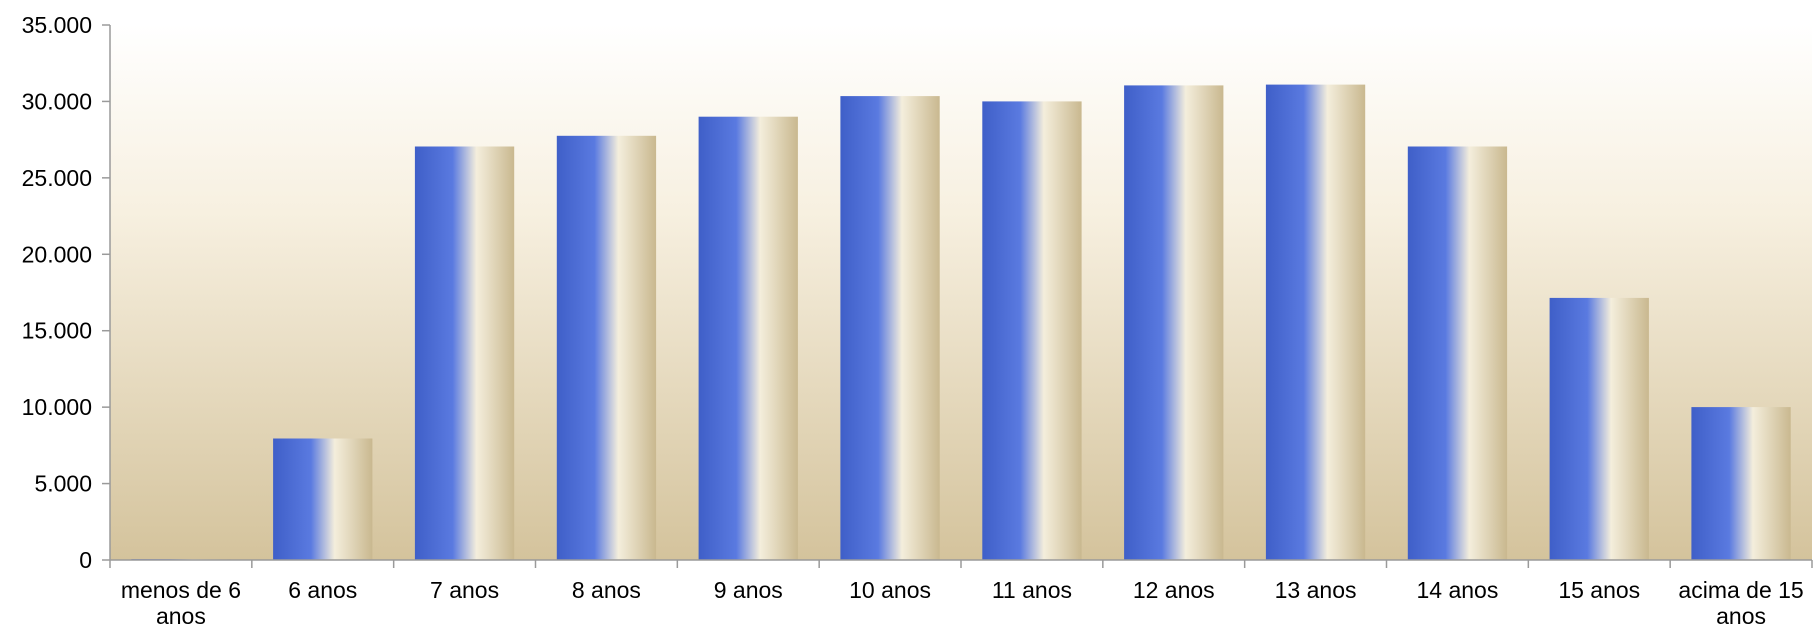 Image resolution: width=1813 pixels, height=630 pixels. I want to click on x-tick-label: 8 anos, so click(606, 590).